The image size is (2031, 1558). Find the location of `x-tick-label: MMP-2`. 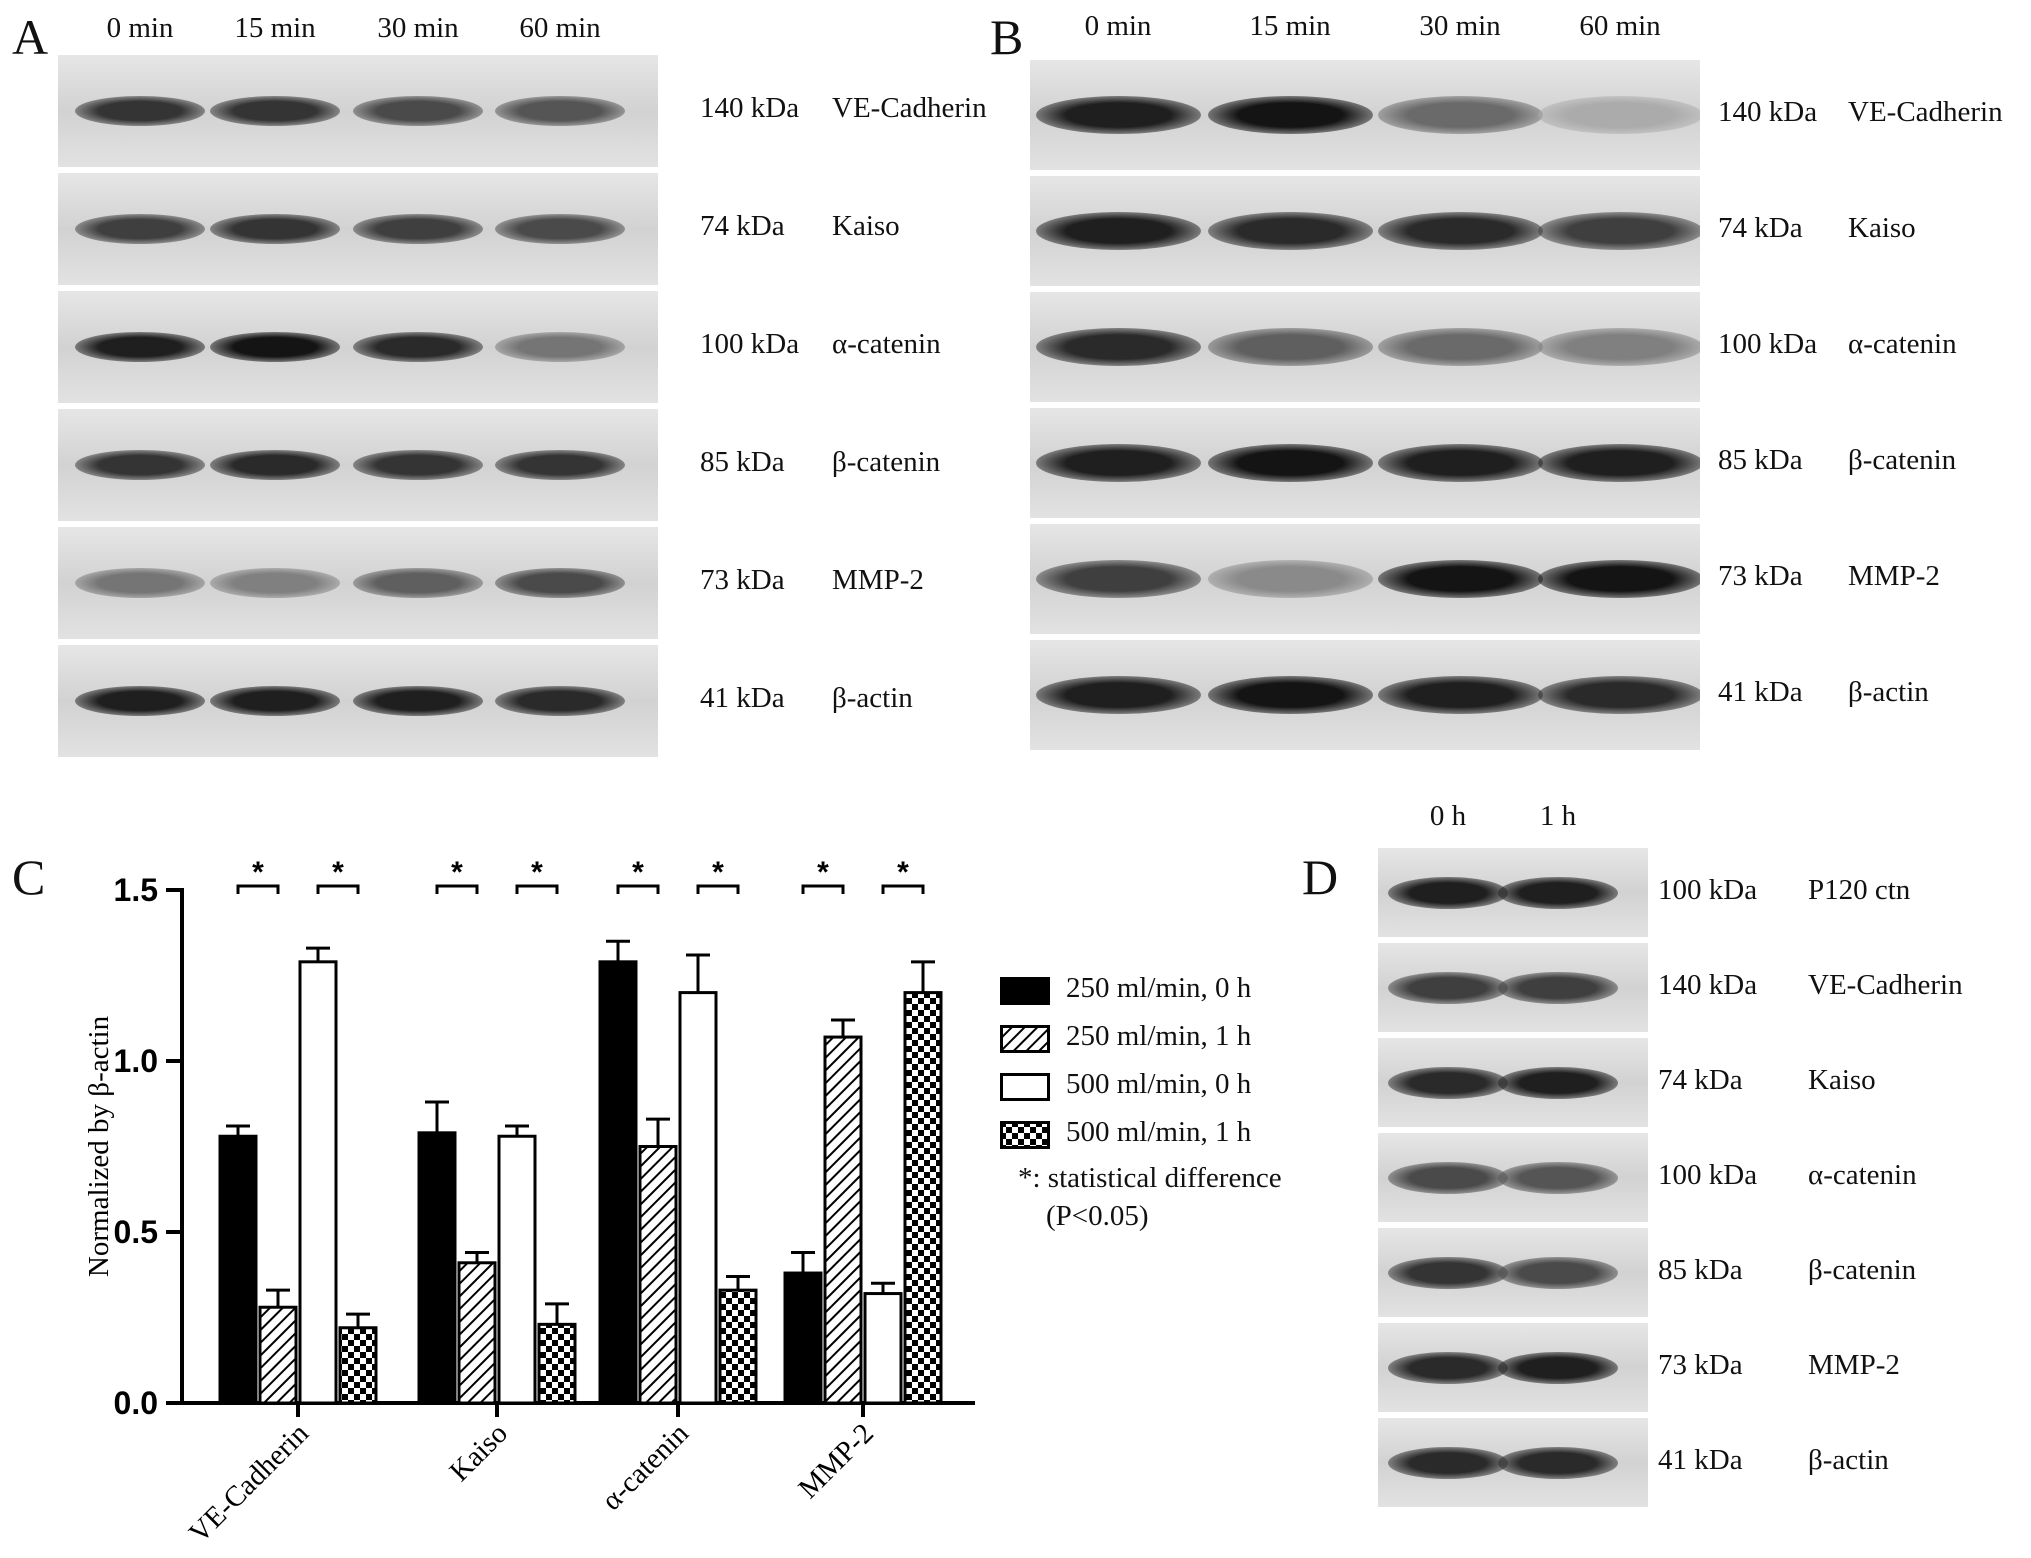

x-tick-label: MMP-2 is located at coordinates (836, 1461).